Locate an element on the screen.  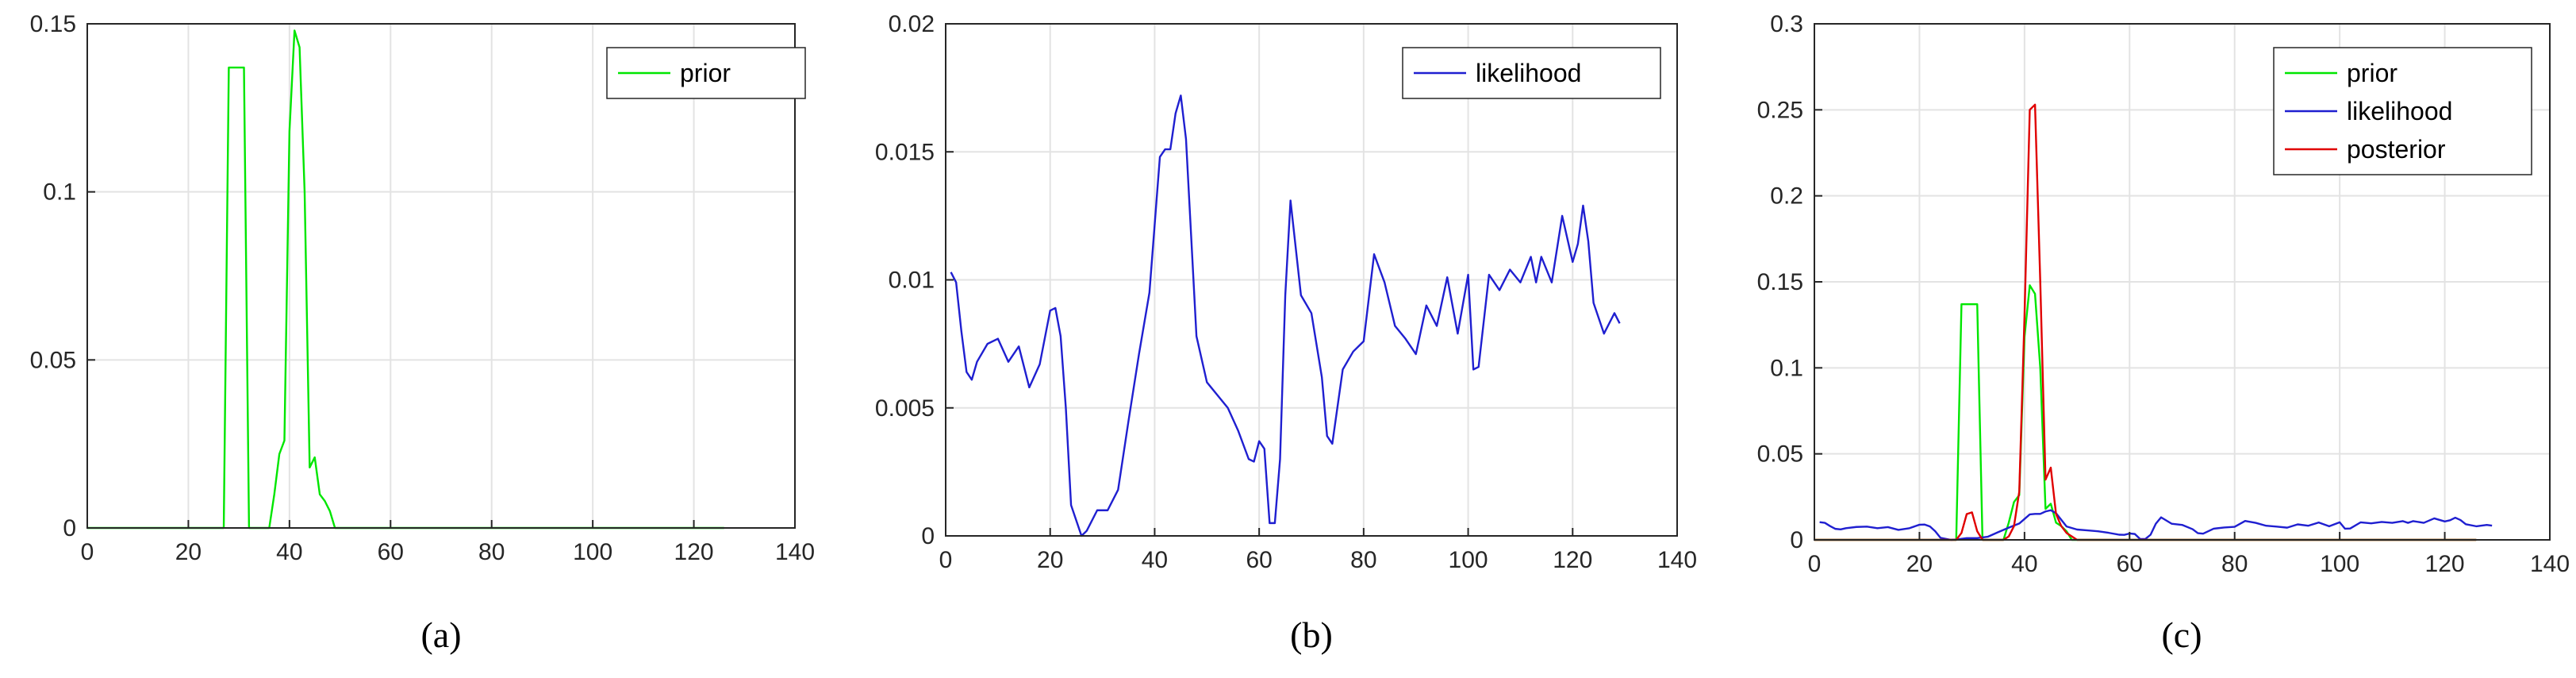
legend: likelihood is located at coordinates (1531, 73).